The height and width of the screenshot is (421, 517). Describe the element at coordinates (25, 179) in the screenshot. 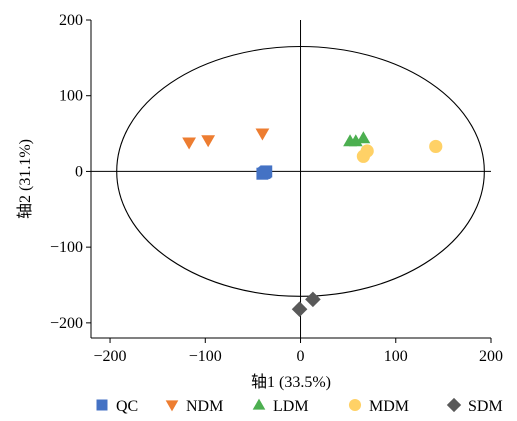

I see `y-axis-title: 轴2 (31.1%)` at that location.